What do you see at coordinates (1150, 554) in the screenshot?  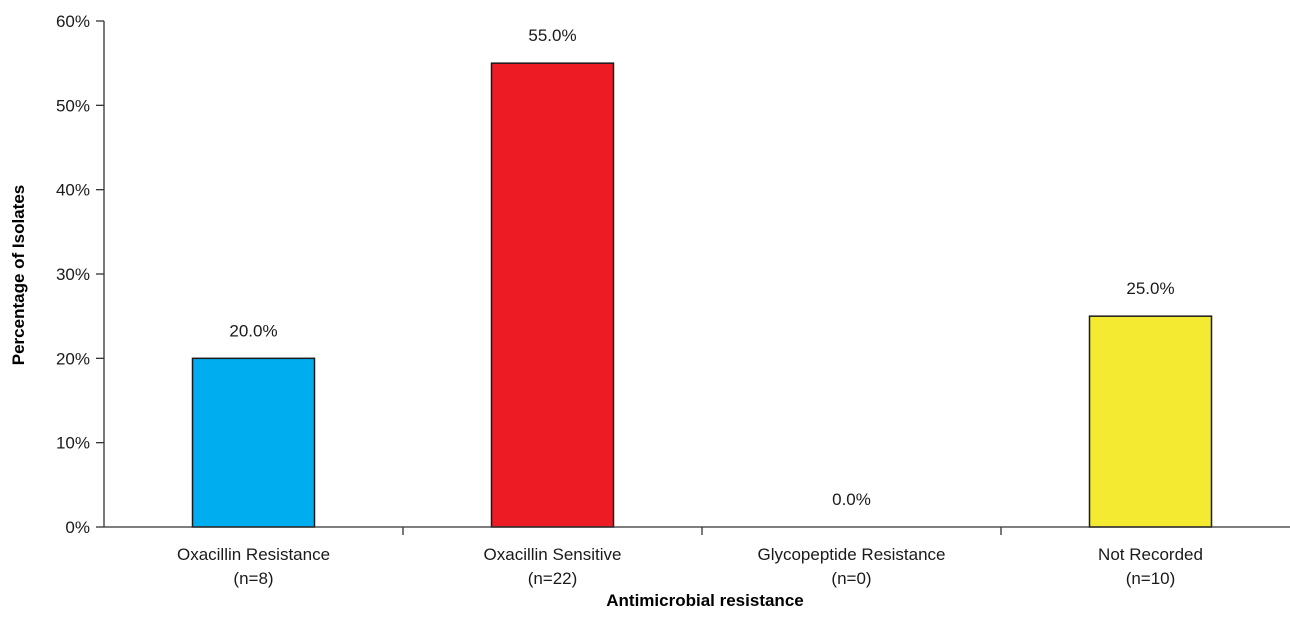 I see `x-tick-label: Not Recorded` at bounding box center [1150, 554].